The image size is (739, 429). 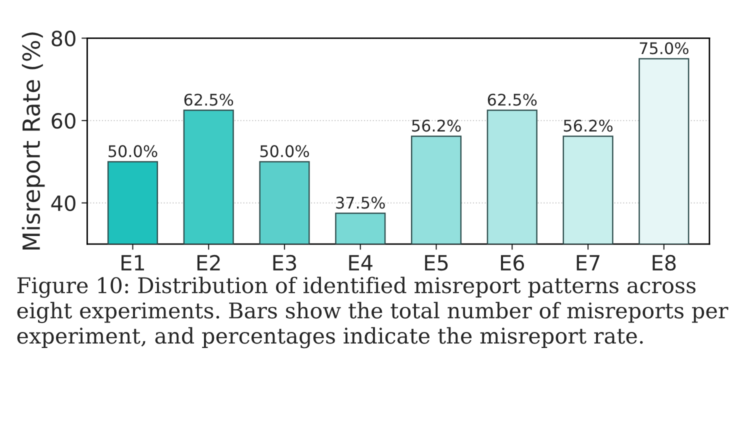 I want to click on data-label: 37.5%, so click(x=360, y=202).